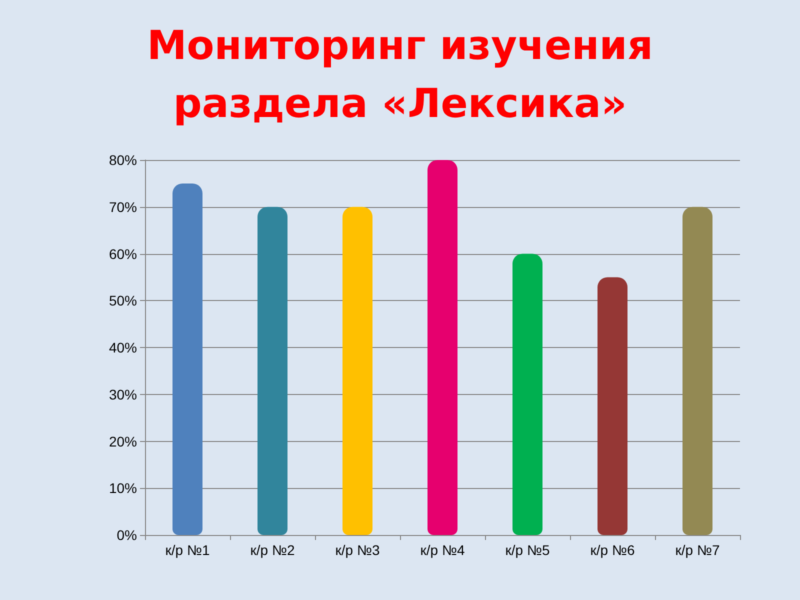 The height and width of the screenshot is (600, 800). What do you see at coordinates (126, 535) in the screenshot?
I see `y-tick-label: 0%` at bounding box center [126, 535].